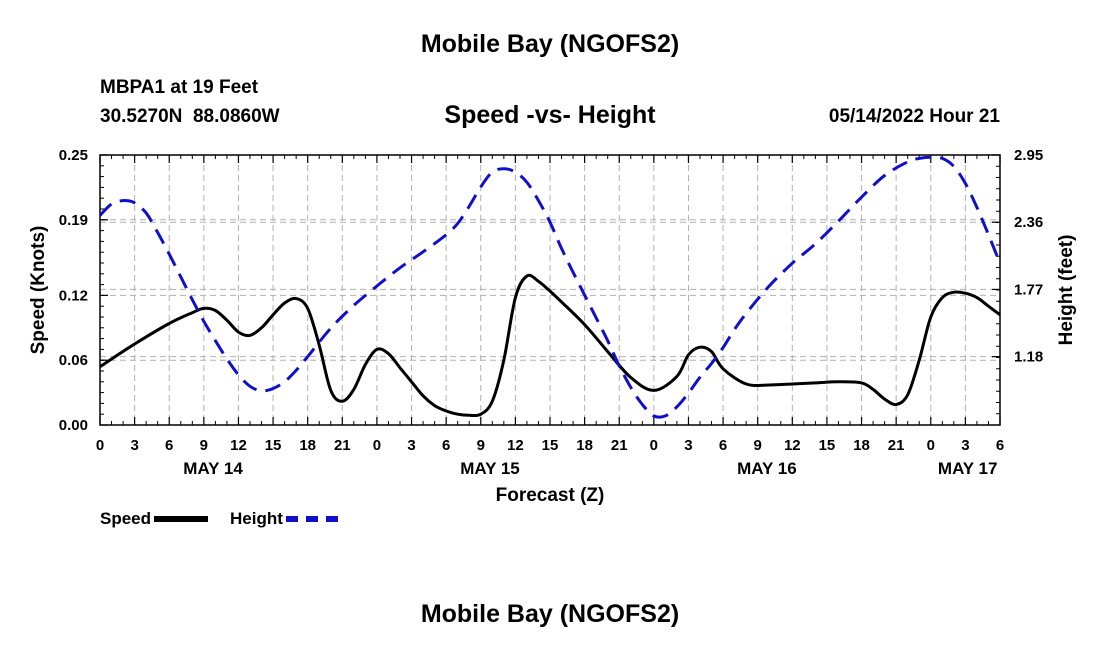 This screenshot has height=650, width=1100. I want to click on station-coords: 30.5270N 88.0860W, so click(190, 116).